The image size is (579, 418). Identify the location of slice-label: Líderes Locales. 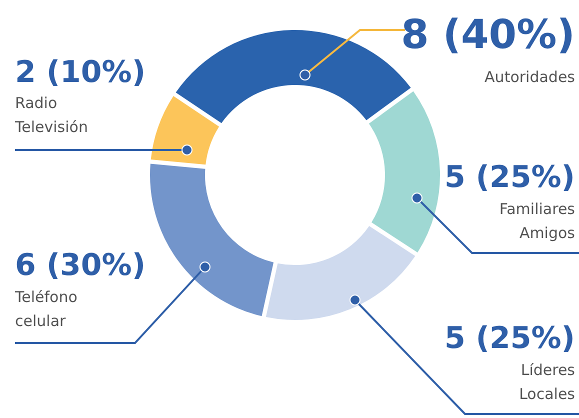
(547, 382).